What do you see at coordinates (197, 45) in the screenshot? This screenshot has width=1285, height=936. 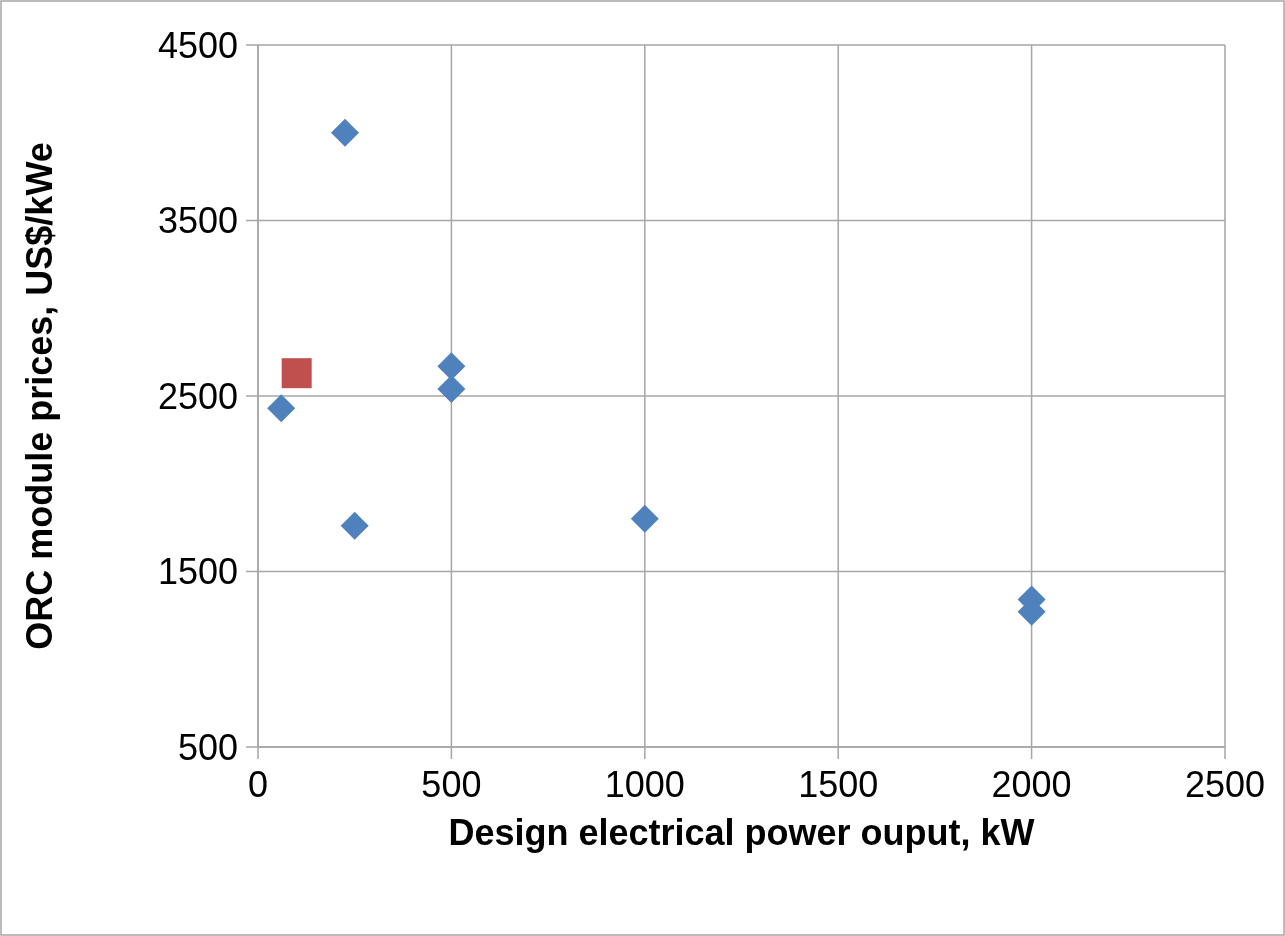 I see `y-tick-label: 4500` at bounding box center [197, 45].